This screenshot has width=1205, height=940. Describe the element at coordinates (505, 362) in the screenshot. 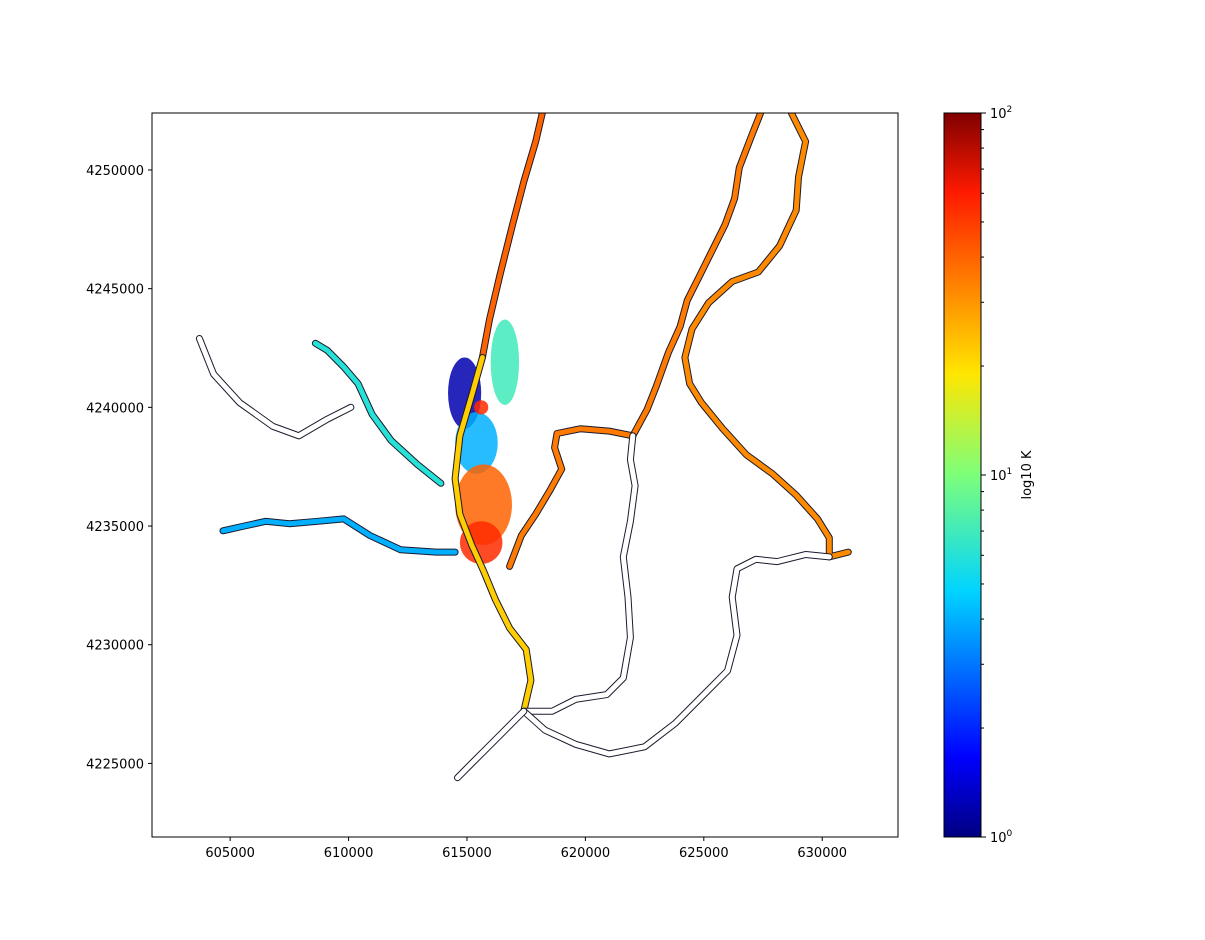

I see `marsh-patch-upper-marsh-mid` at that location.